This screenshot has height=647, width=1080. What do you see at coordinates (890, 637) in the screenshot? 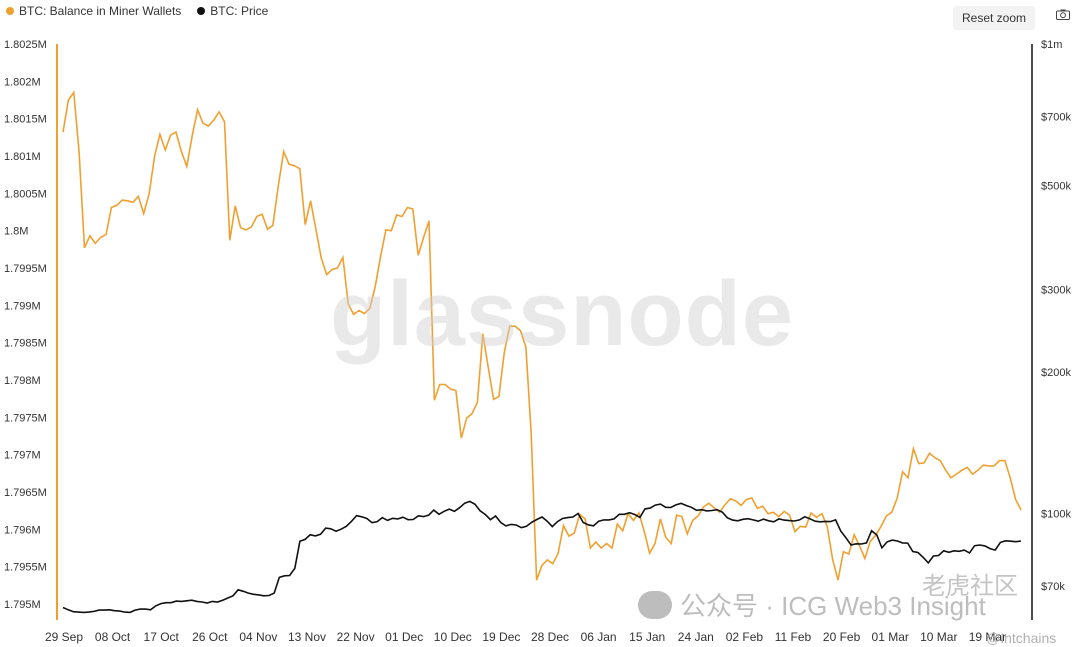
I see `x-tick-label: 01 Mar` at bounding box center [890, 637].